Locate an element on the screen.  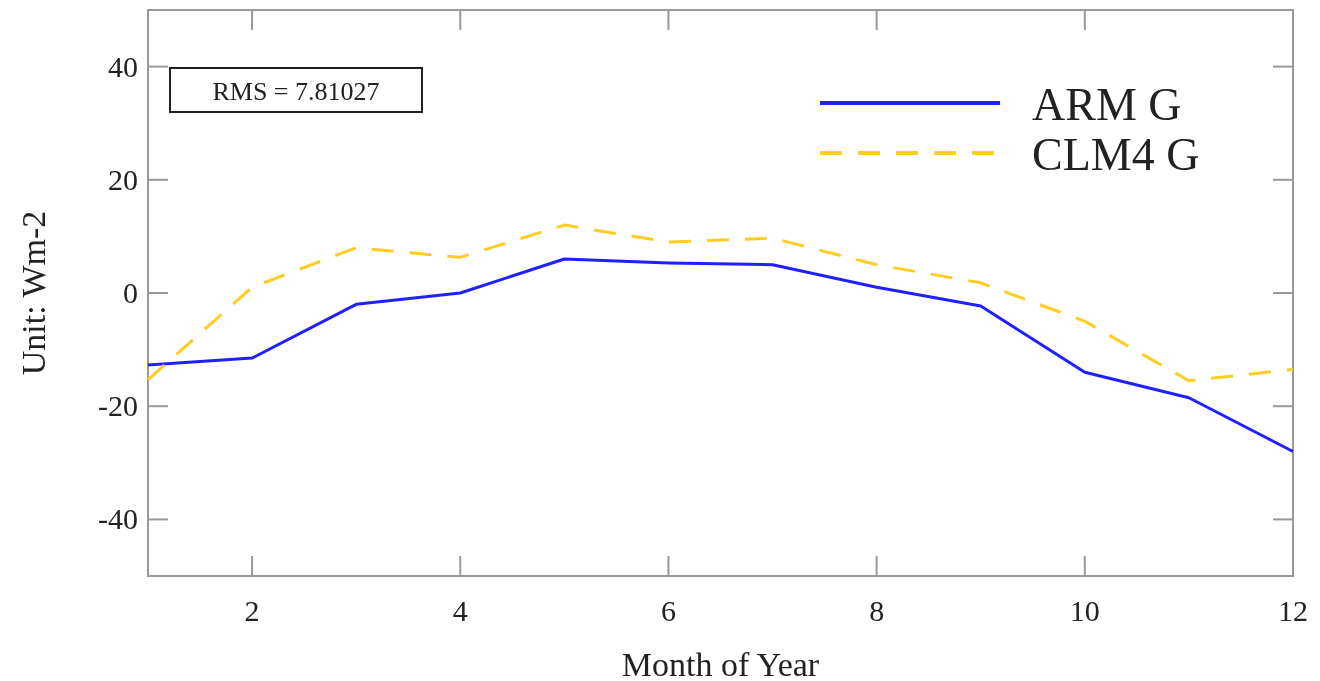
x-tick-label: 6 is located at coordinates (668, 610).